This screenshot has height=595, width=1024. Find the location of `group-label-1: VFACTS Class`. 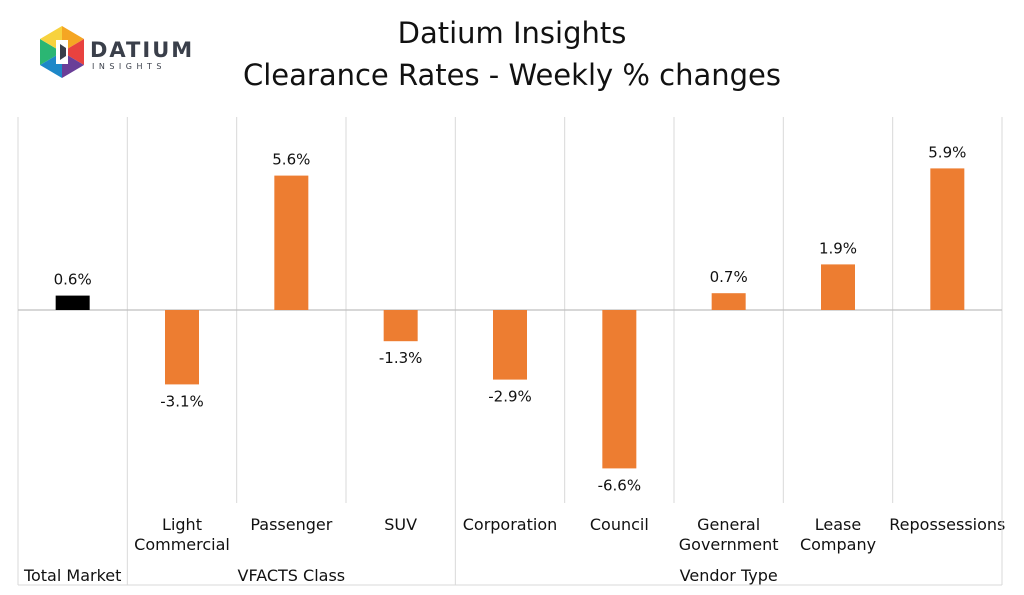

group-label-1: VFACTS Class is located at coordinates (292, 575).